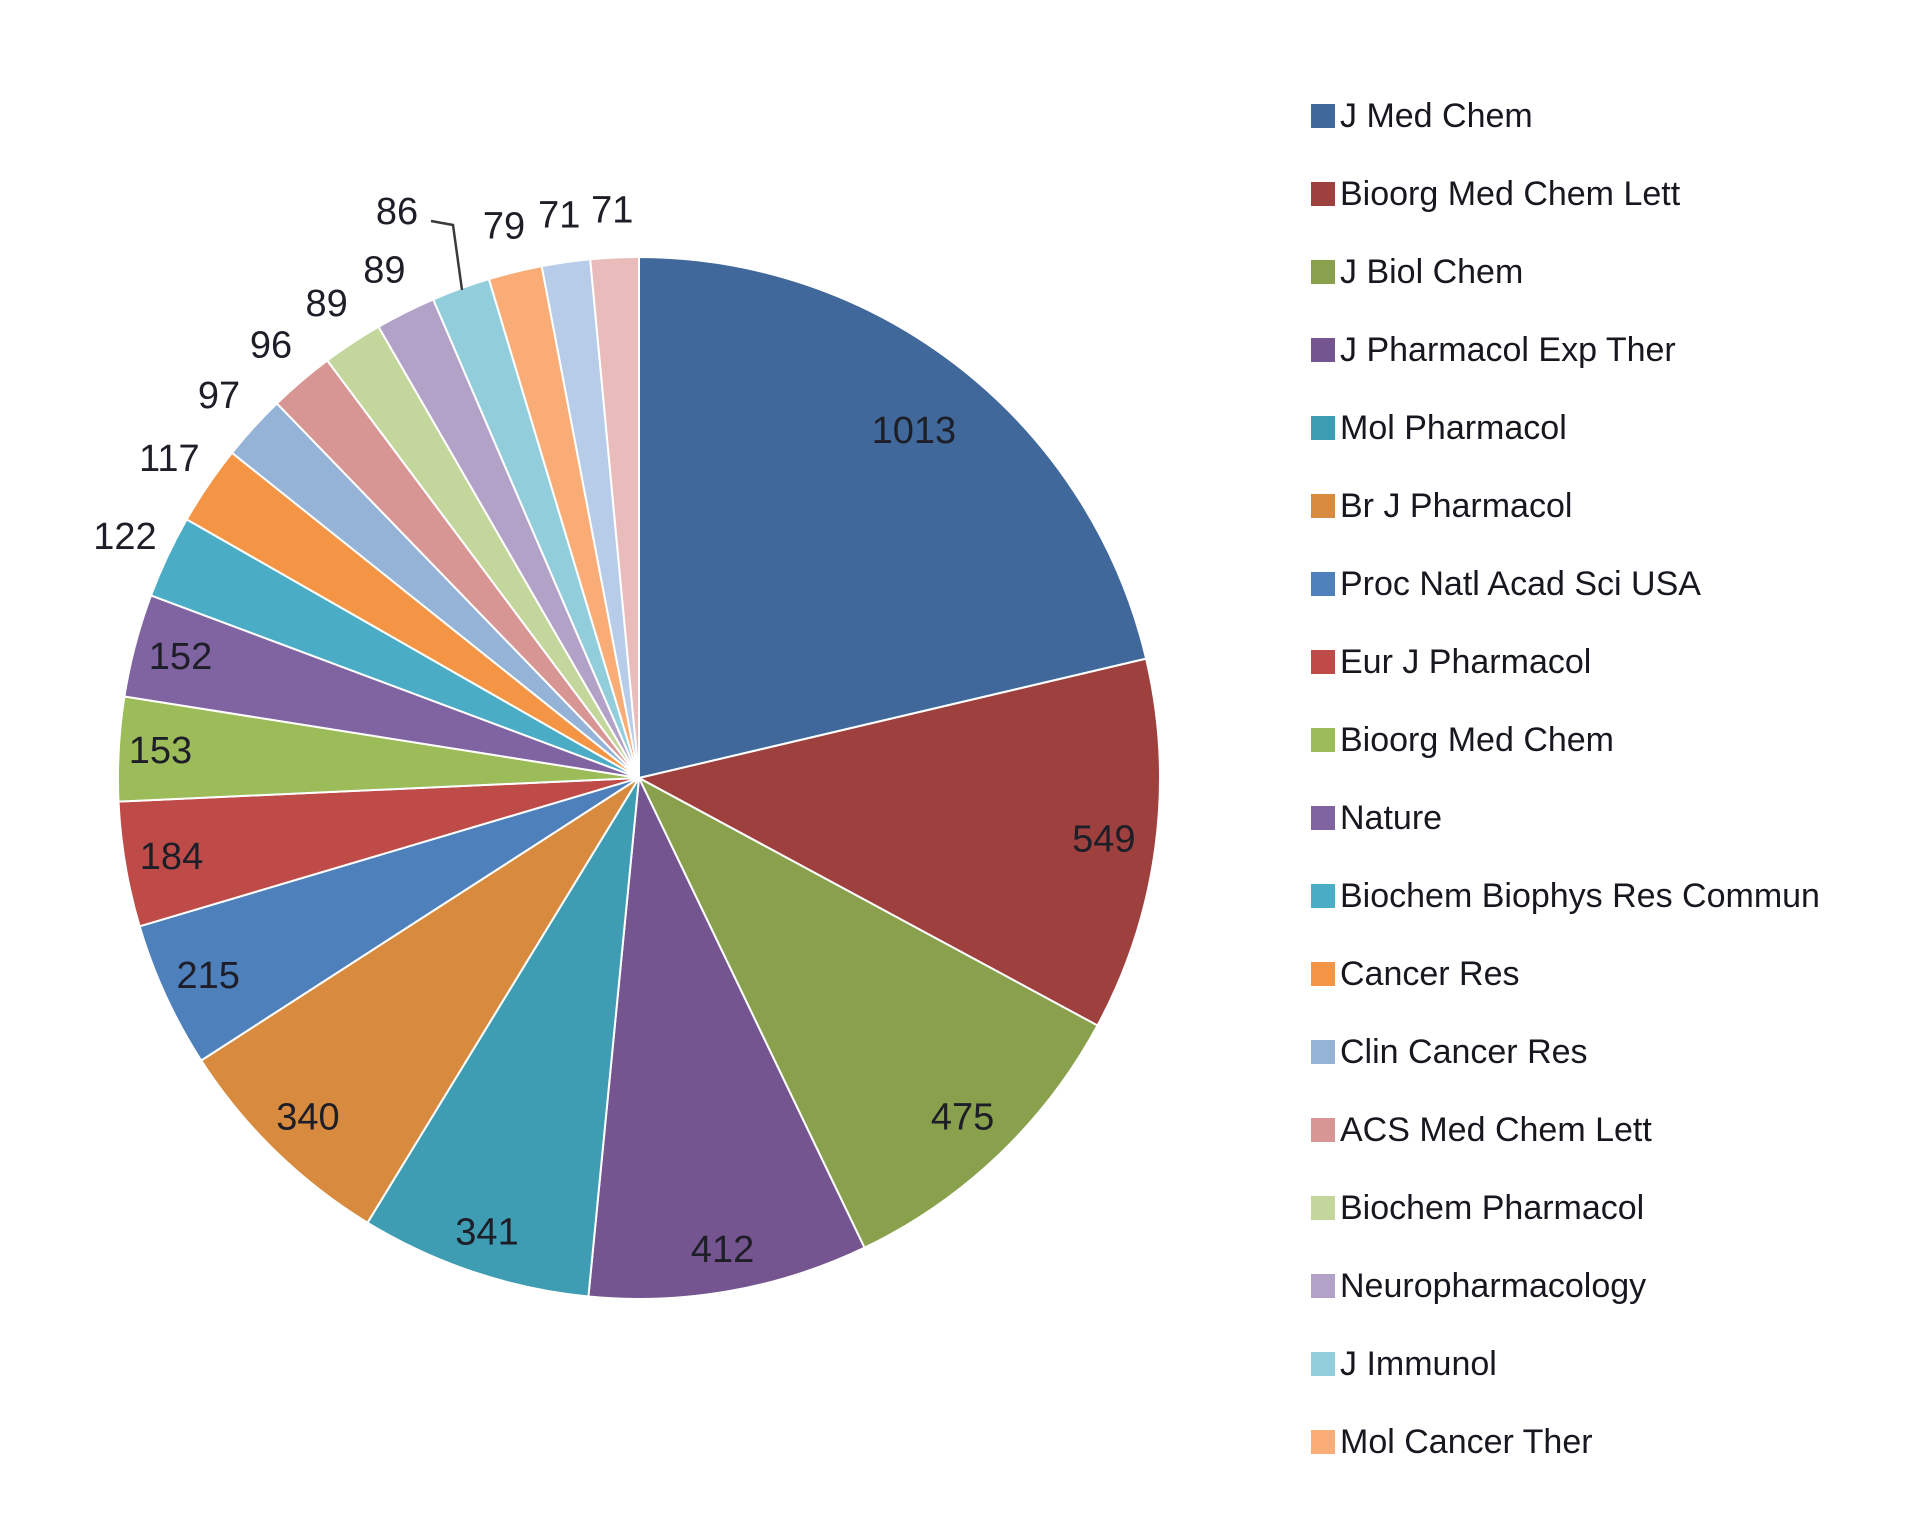  What do you see at coordinates (486, 1233) in the screenshot?
I see `slice-value-label: 341` at bounding box center [486, 1233].